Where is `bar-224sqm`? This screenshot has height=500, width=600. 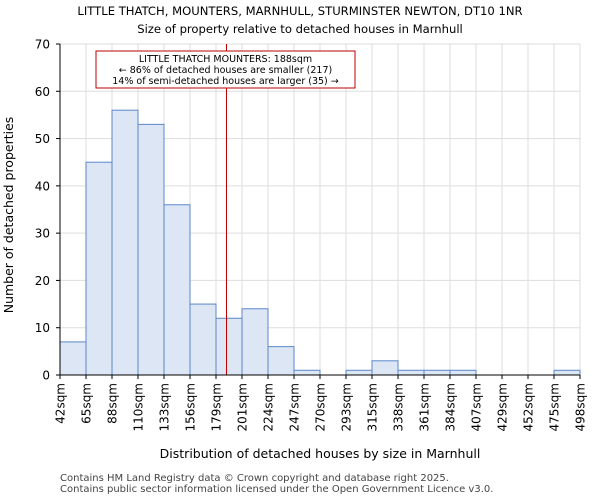 bar-224sqm is located at coordinates (281, 361).